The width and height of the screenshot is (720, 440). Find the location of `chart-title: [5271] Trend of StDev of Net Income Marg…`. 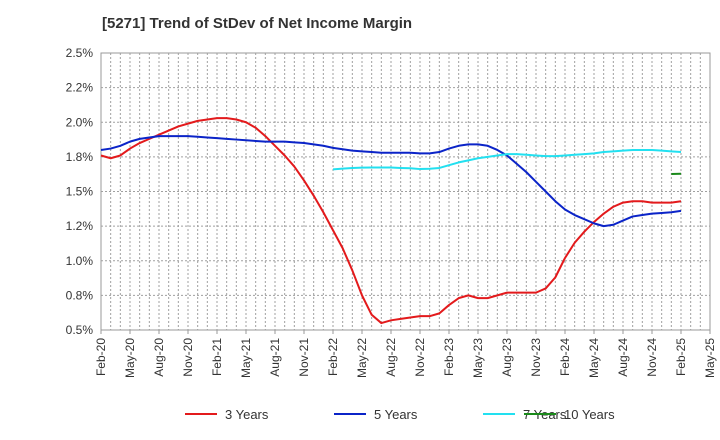

chart-title: [5271] Trend of StDev of Net Income Marg… is located at coordinates (257, 23).